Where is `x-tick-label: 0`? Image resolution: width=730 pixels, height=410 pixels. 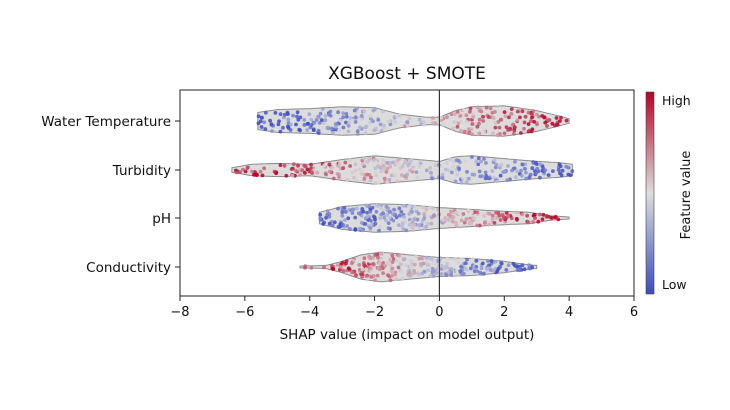
x-tick-label: 0 is located at coordinates (439, 312).